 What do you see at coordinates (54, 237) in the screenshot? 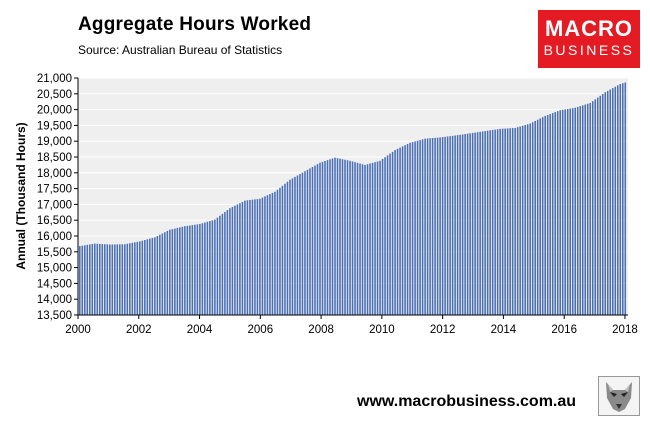
I see `y-tick-label: 16,000` at bounding box center [54, 237].